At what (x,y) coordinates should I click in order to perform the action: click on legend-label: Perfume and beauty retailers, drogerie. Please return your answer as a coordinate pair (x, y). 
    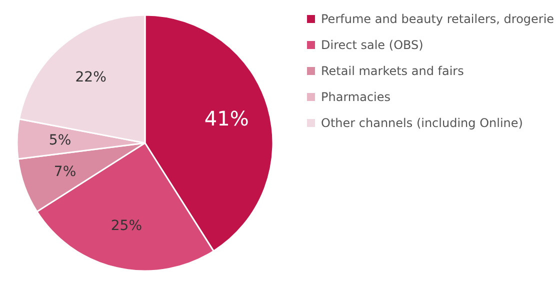
    Looking at the image, I should click on (437, 19).